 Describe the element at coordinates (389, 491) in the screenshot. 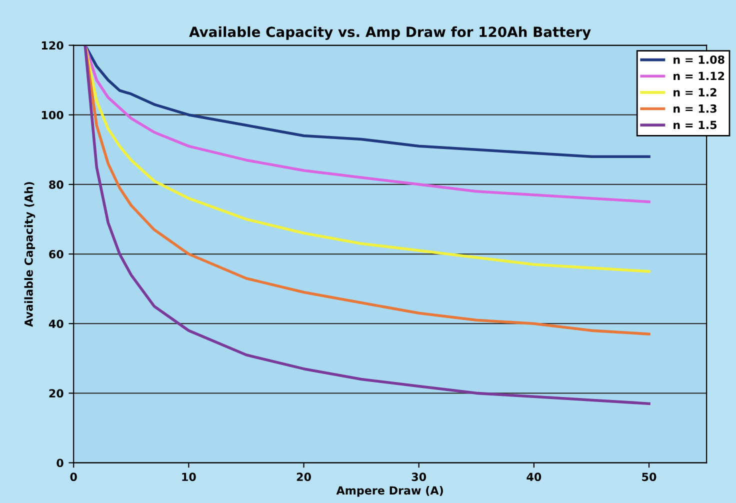

I see `x-axis-title: Ampere Draw (A)` at that location.